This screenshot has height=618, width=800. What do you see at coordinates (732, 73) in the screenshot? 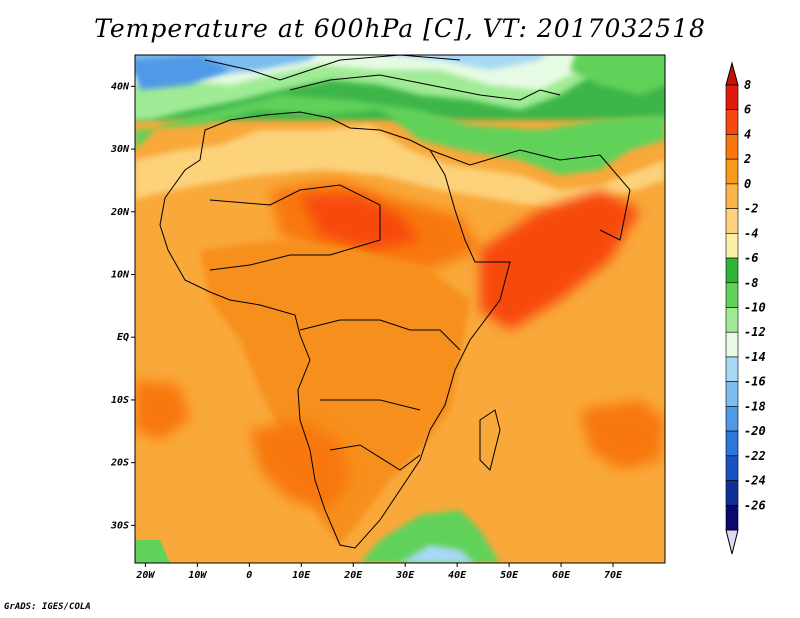
I see `colorbar-max-arrow` at bounding box center [732, 73].